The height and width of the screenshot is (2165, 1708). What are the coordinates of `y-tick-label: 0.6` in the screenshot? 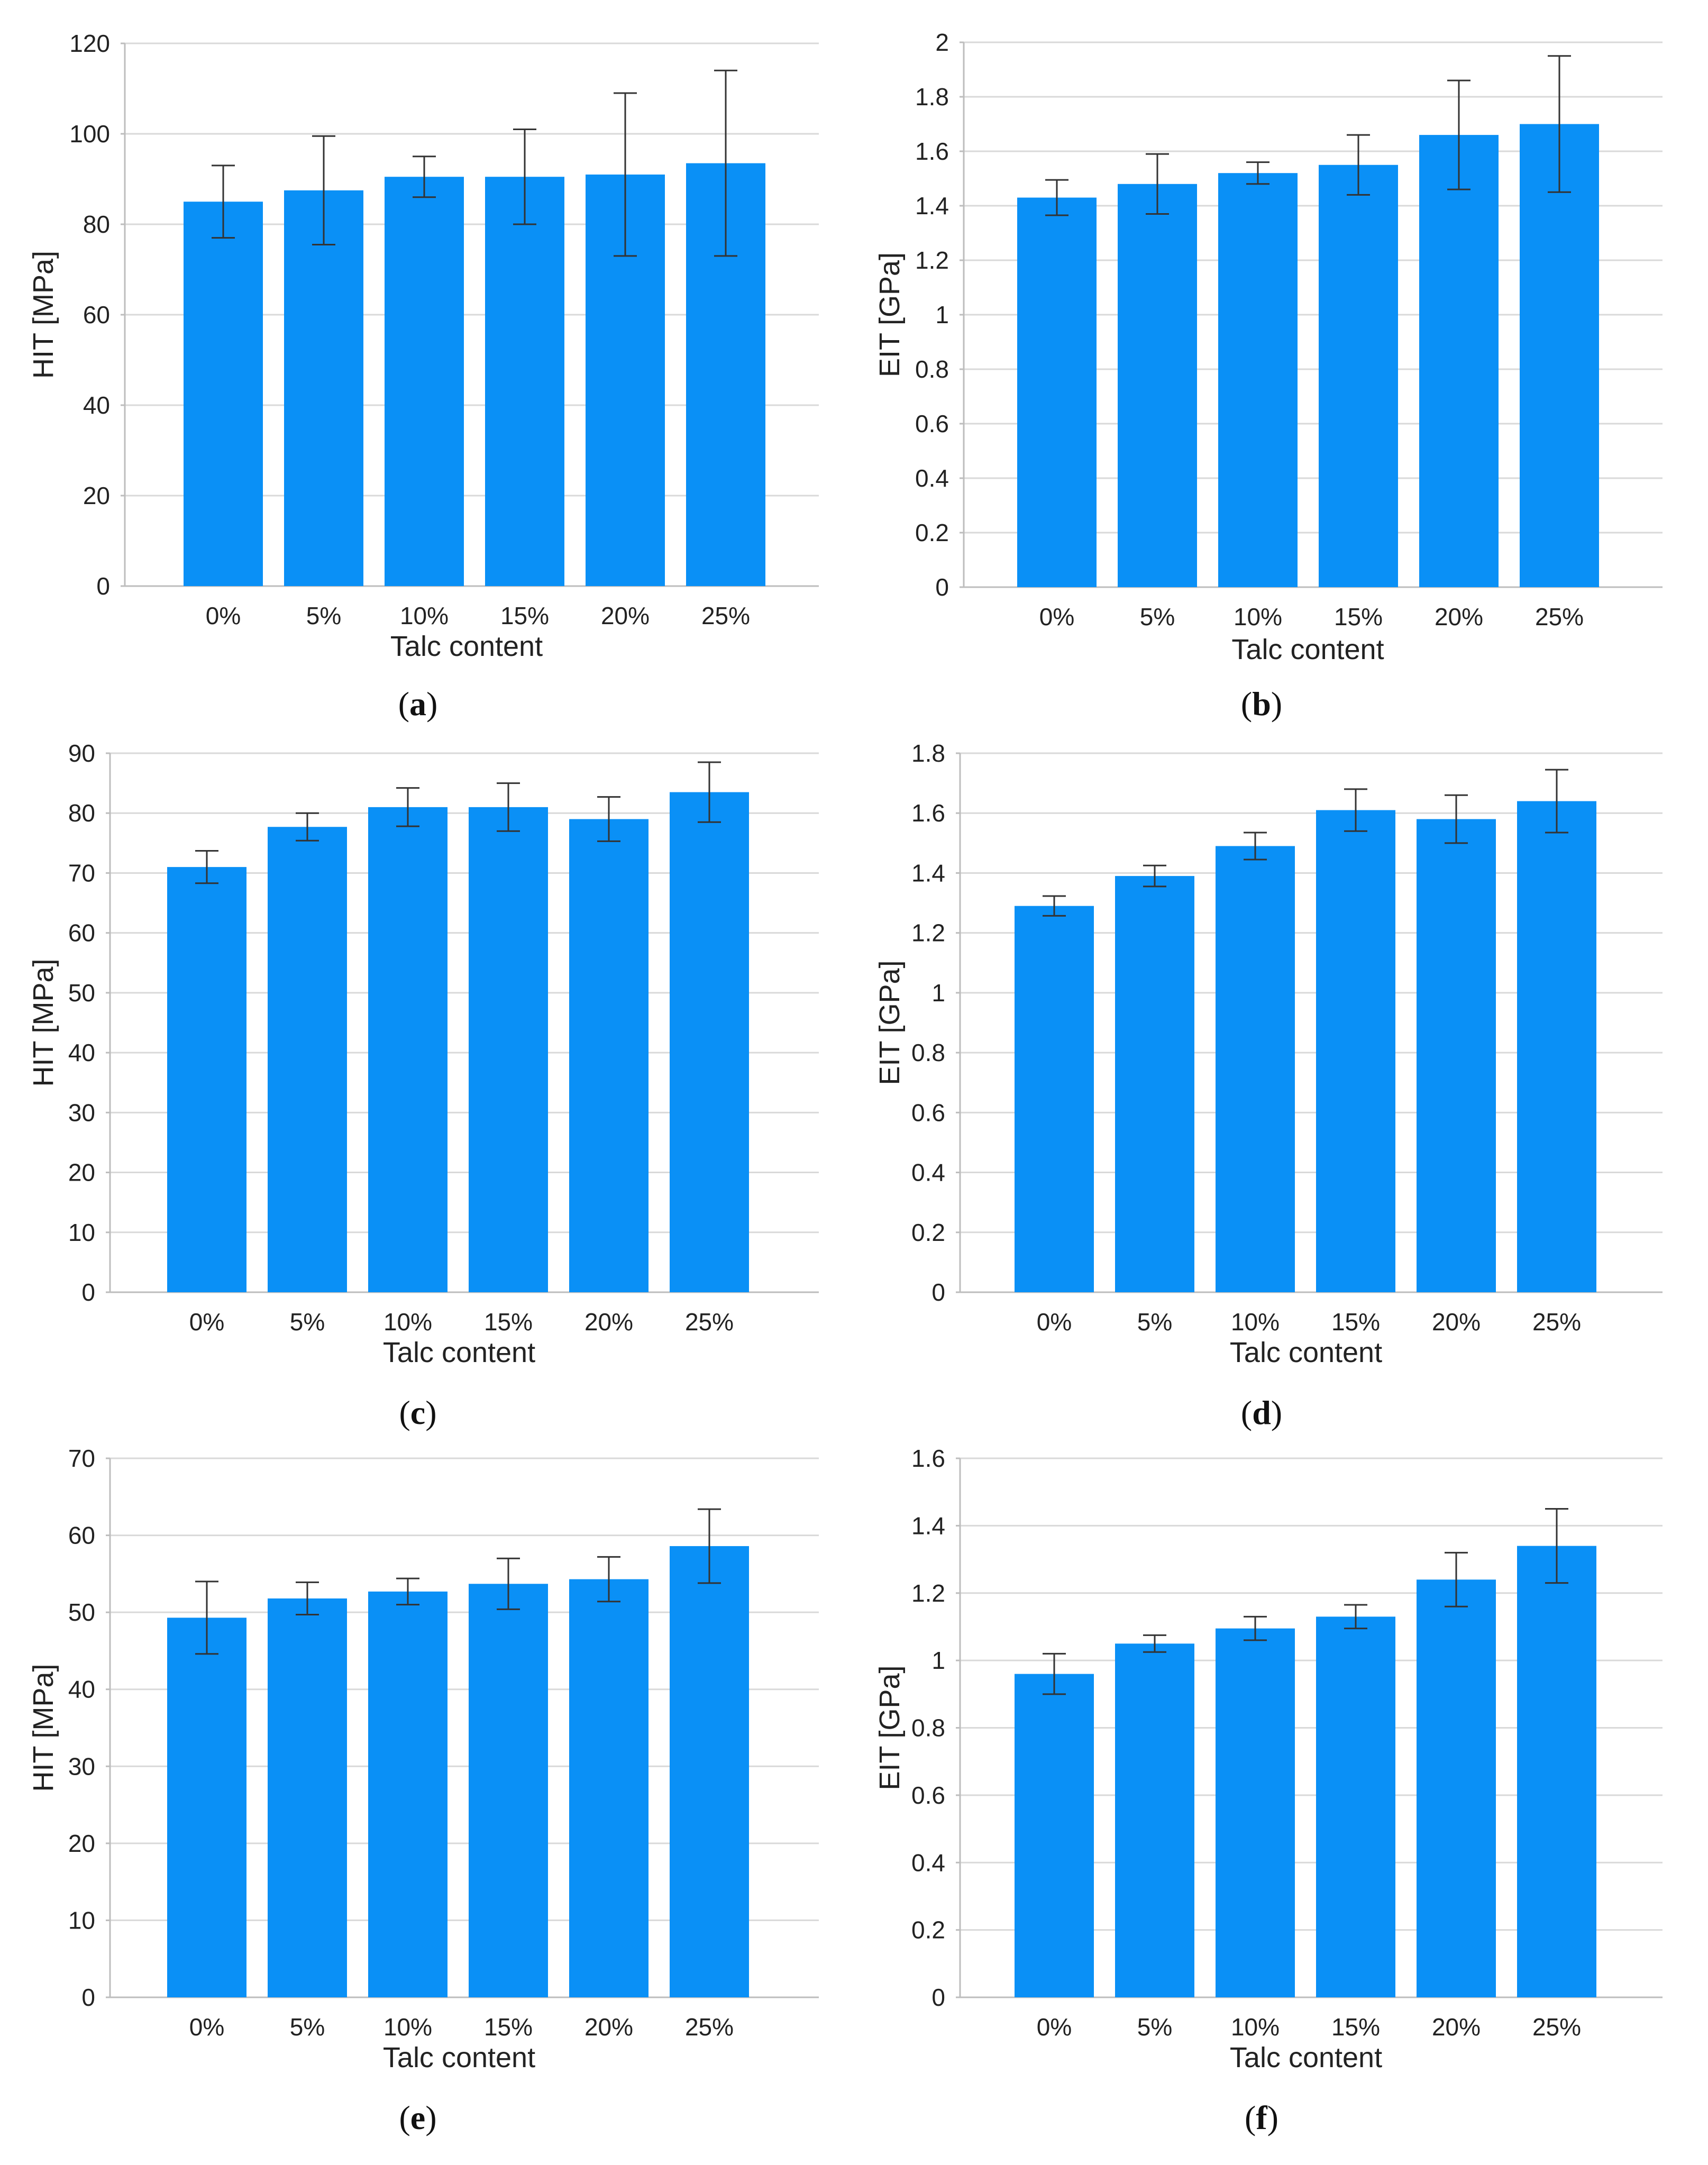 It's located at (928, 1112).